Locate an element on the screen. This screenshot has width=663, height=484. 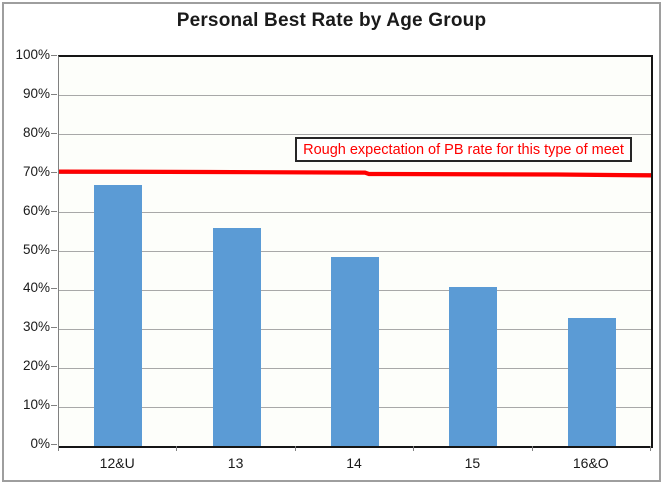
x-tick-label: 14 is located at coordinates (354, 463).